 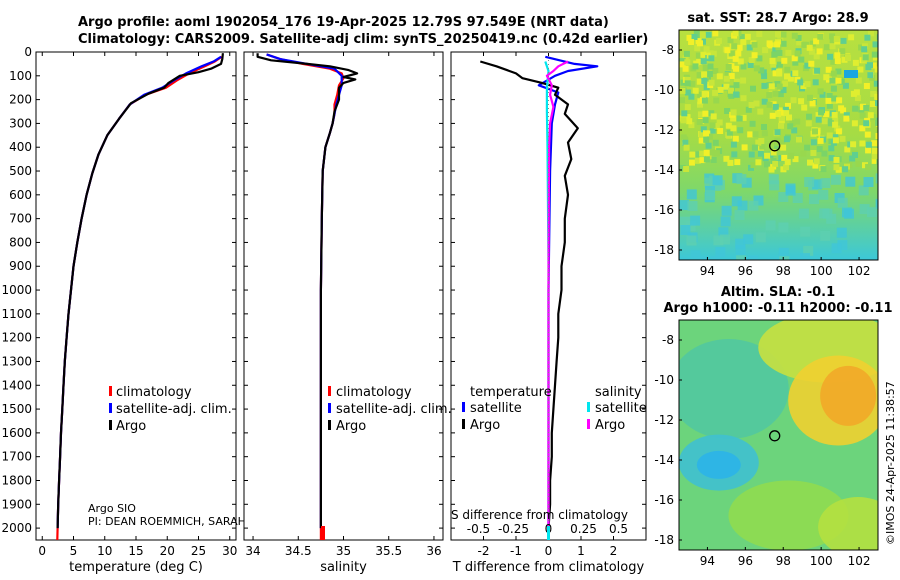 I want to click on legend-label: satellite-adj. clim., so click(x=174, y=409).